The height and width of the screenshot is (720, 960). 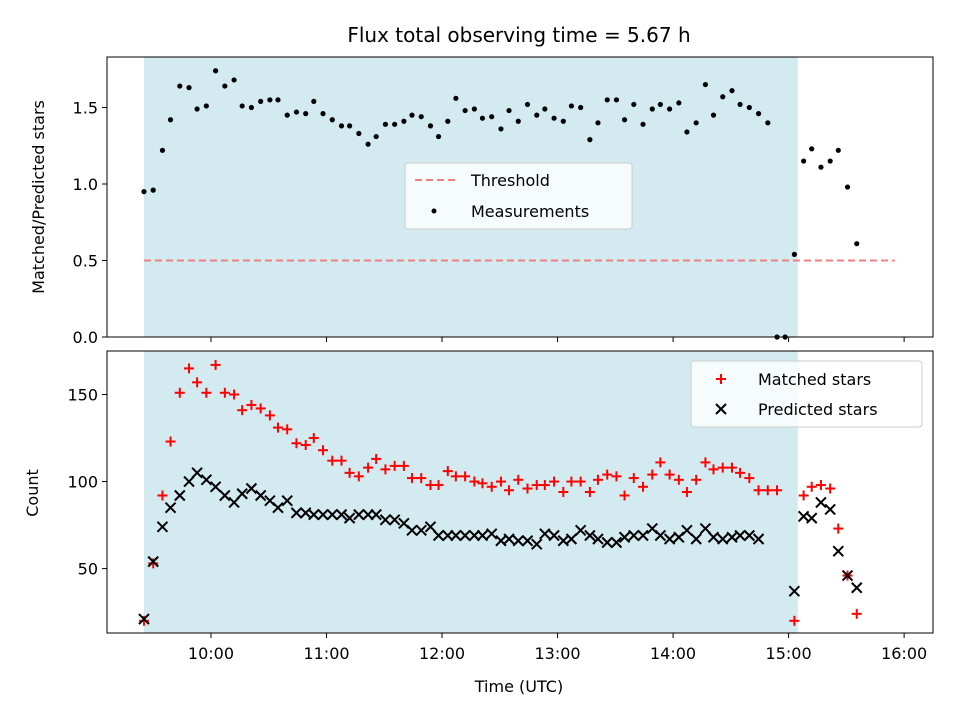 I want to click on xtick-label-1: 11:00, so click(x=326, y=653).